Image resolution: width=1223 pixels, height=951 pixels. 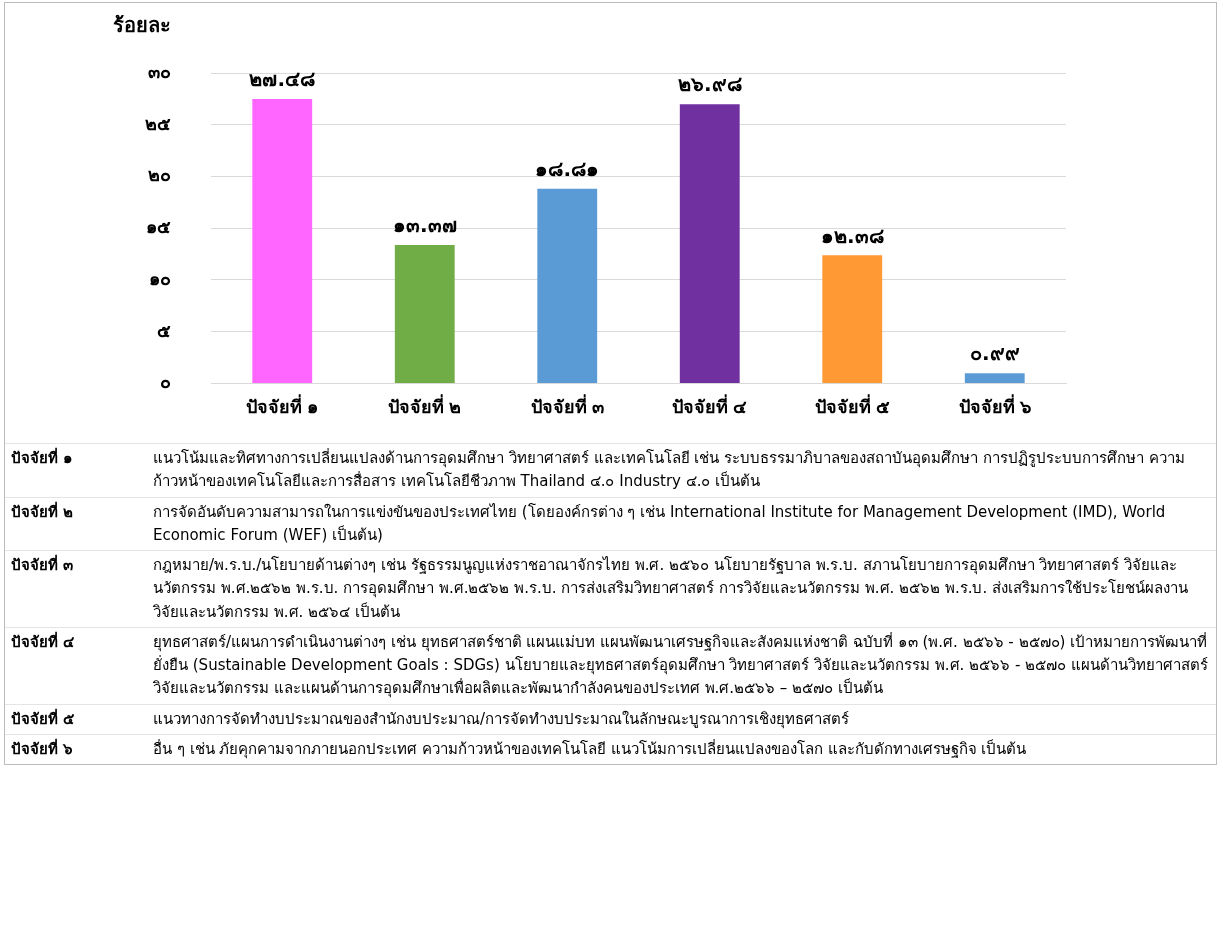 What do you see at coordinates (681, 470) in the screenshot?
I see `text: แนวโน้มและทิศทางการเปลี่ยนแปลงด้านการอุดมศึกษา วิทยาศาสตร์ และเทคโนโลยี เช่น ระบบธรรมาภิบาลของสถาบันอุดมศึกษา การปฏิรูประบบการศึกษา ความก้าวหน้าของเทคโนโลยีและการสื่อสาร เทคโนโลยีชีวภาพ Thailand ๔.๐ Industry ๔.๐ เป็นต้น` at bounding box center [681, 470].